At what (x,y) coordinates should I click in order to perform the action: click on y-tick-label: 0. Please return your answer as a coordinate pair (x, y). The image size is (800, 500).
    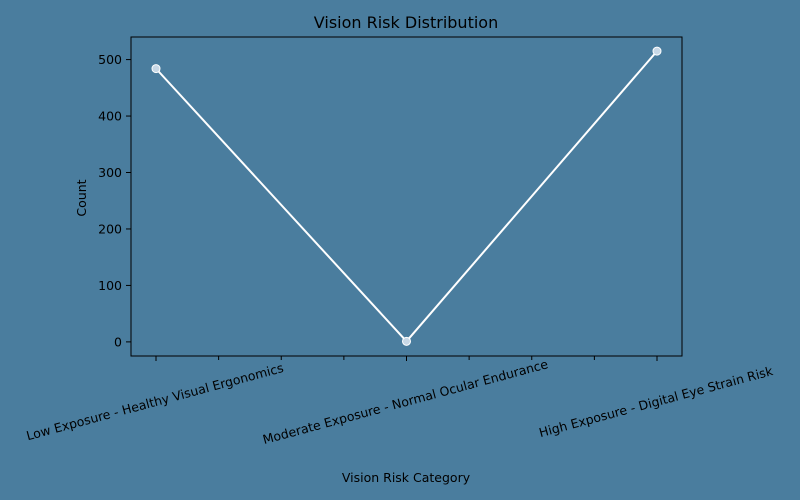
    Looking at the image, I should click on (118, 341).